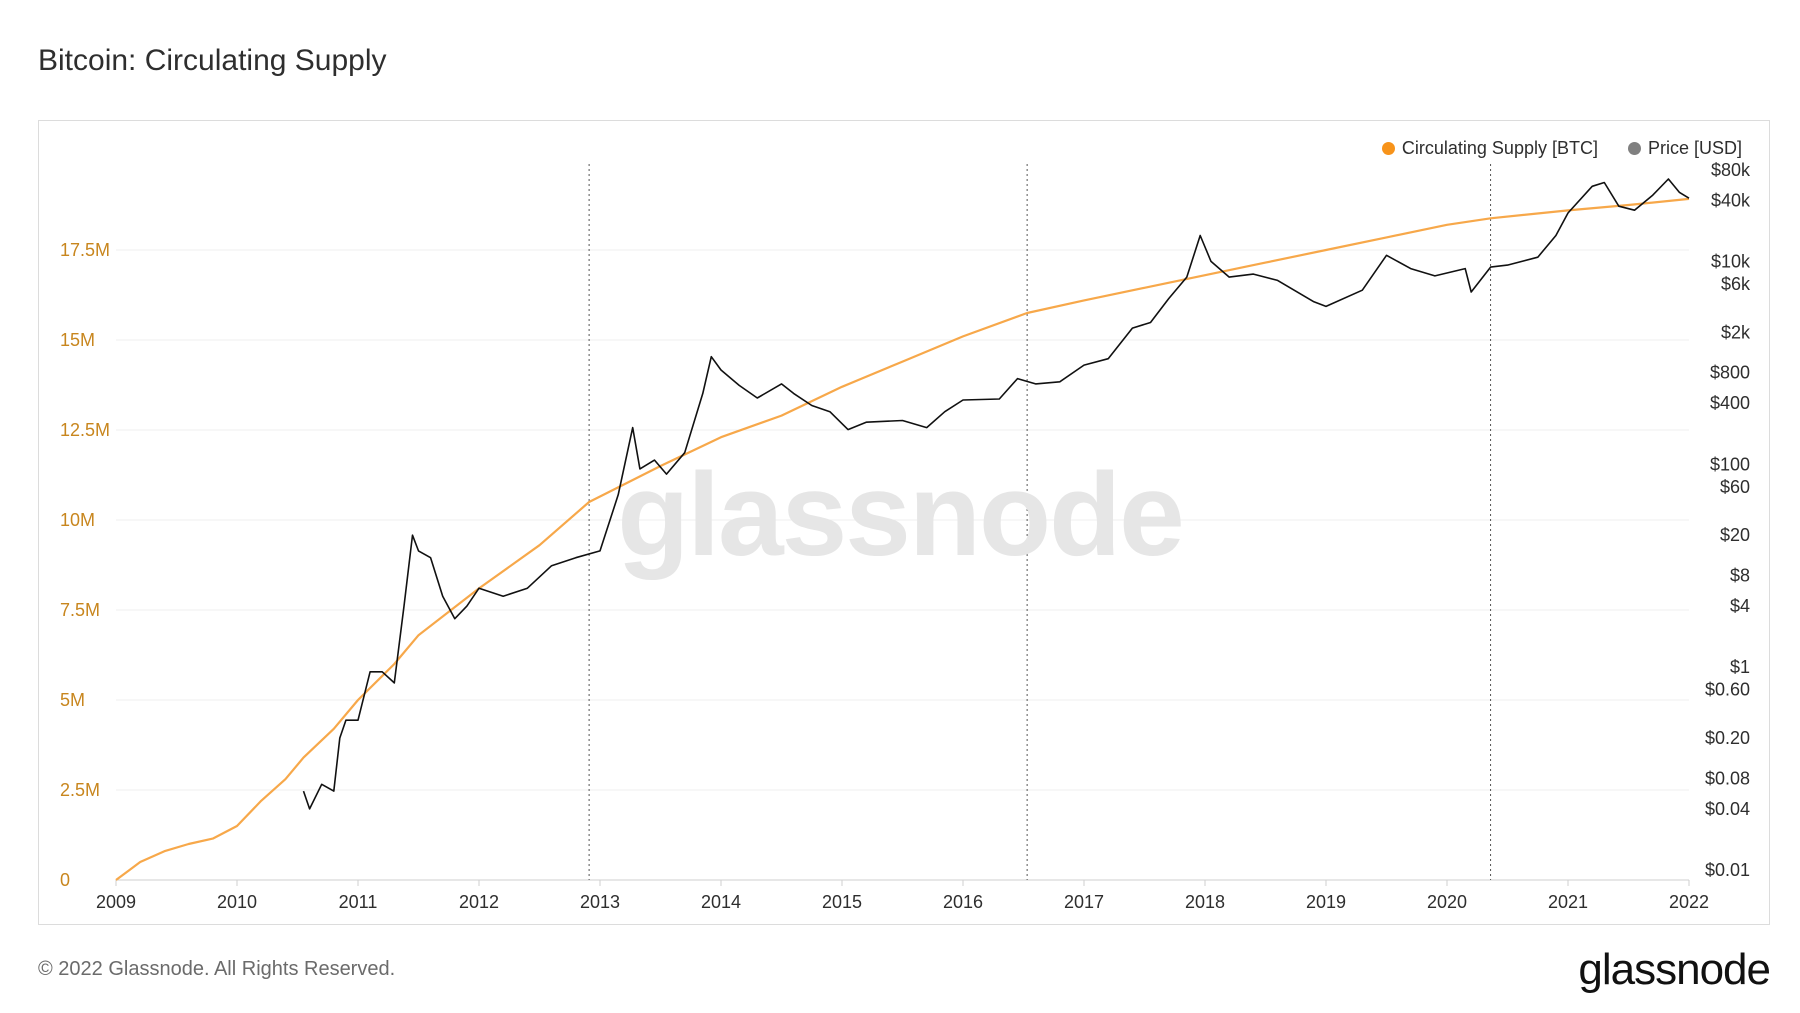 The width and height of the screenshot is (1800, 1013). What do you see at coordinates (237, 902) in the screenshot?
I see `x-tick-label: 2010` at bounding box center [237, 902].